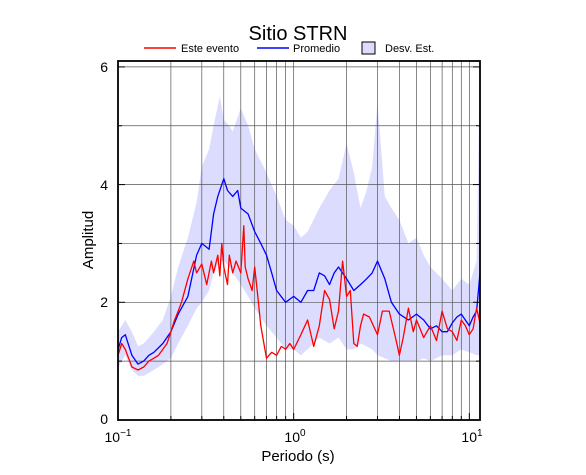  Describe the element at coordinates (118, 436) in the screenshot. I see `x-tick-label-0.1: 10⁻¹` at that location.